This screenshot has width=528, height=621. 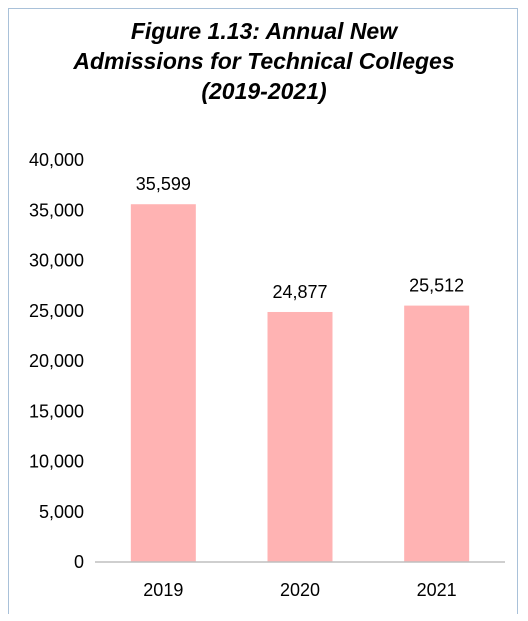 What do you see at coordinates (436, 286) in the screenshot?
I see `data-label-2021: 25,512` at bounding box center [436, 286].